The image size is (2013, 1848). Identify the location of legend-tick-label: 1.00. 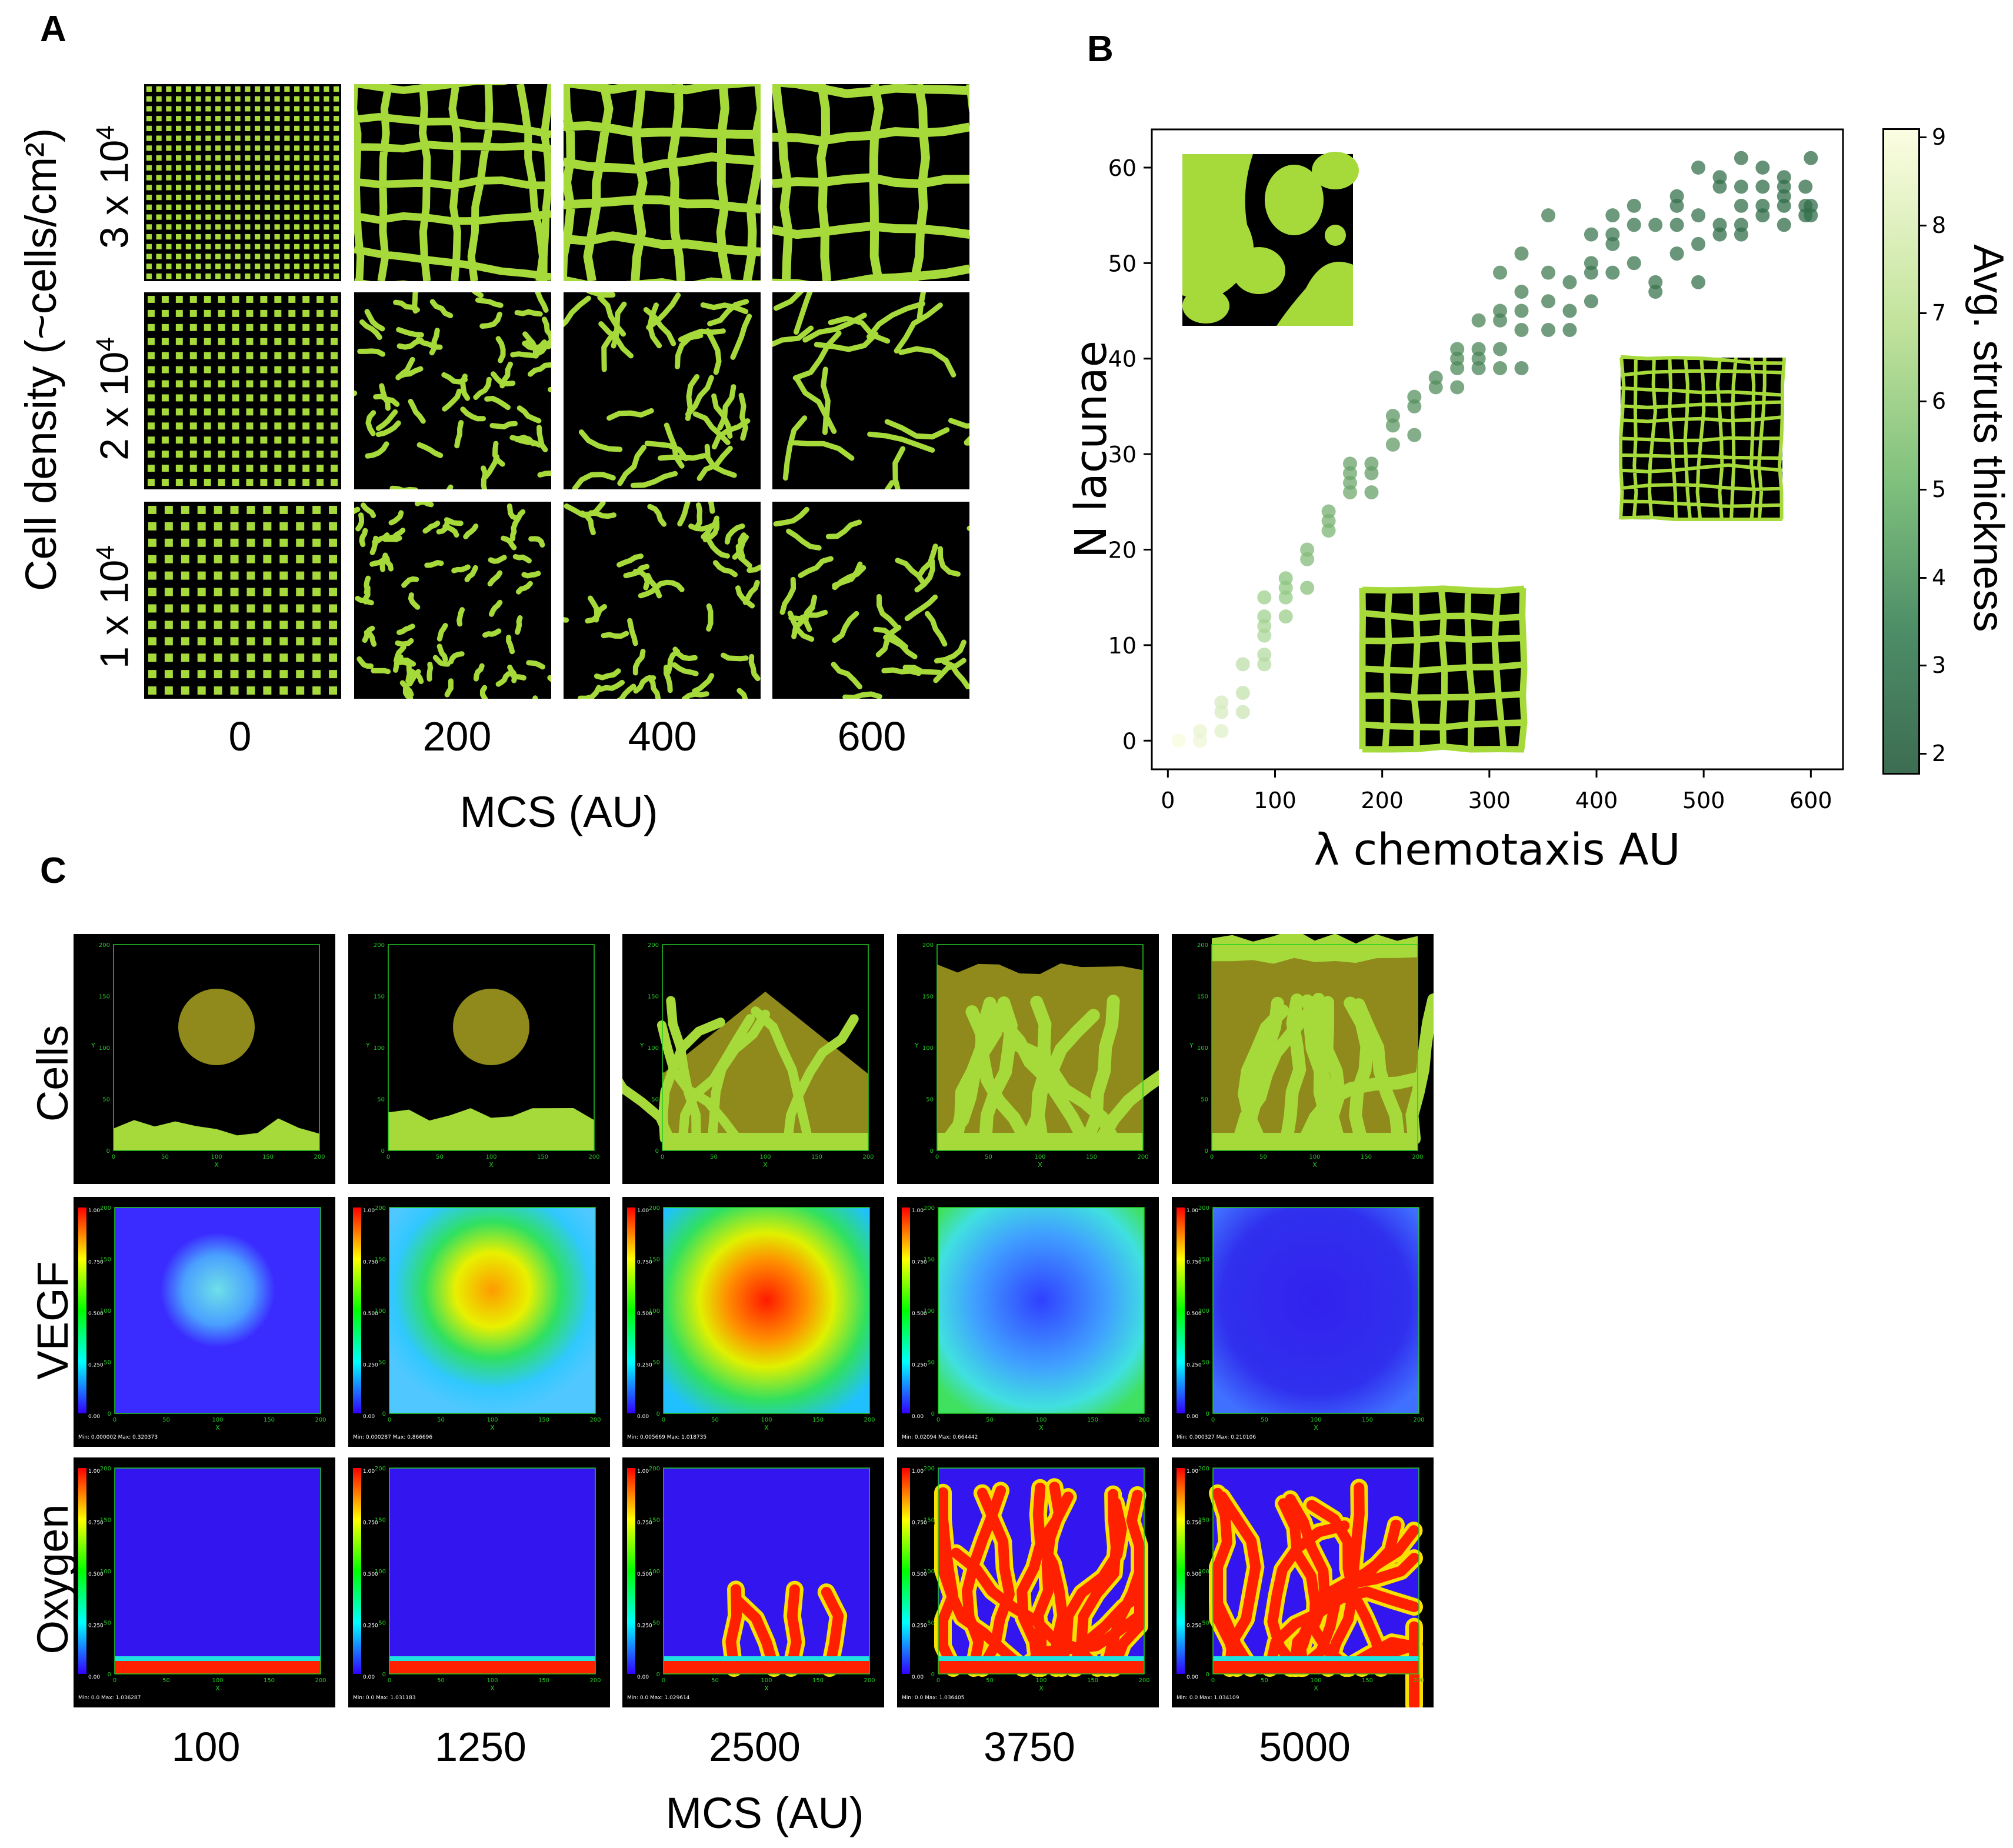
(1192, 1472).